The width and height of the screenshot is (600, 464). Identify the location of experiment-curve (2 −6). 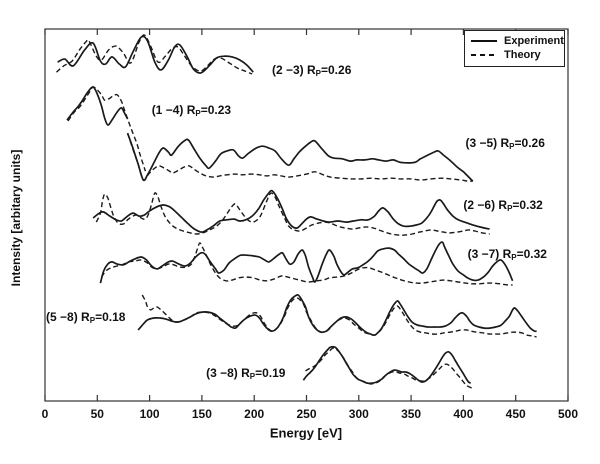
(291, 211).